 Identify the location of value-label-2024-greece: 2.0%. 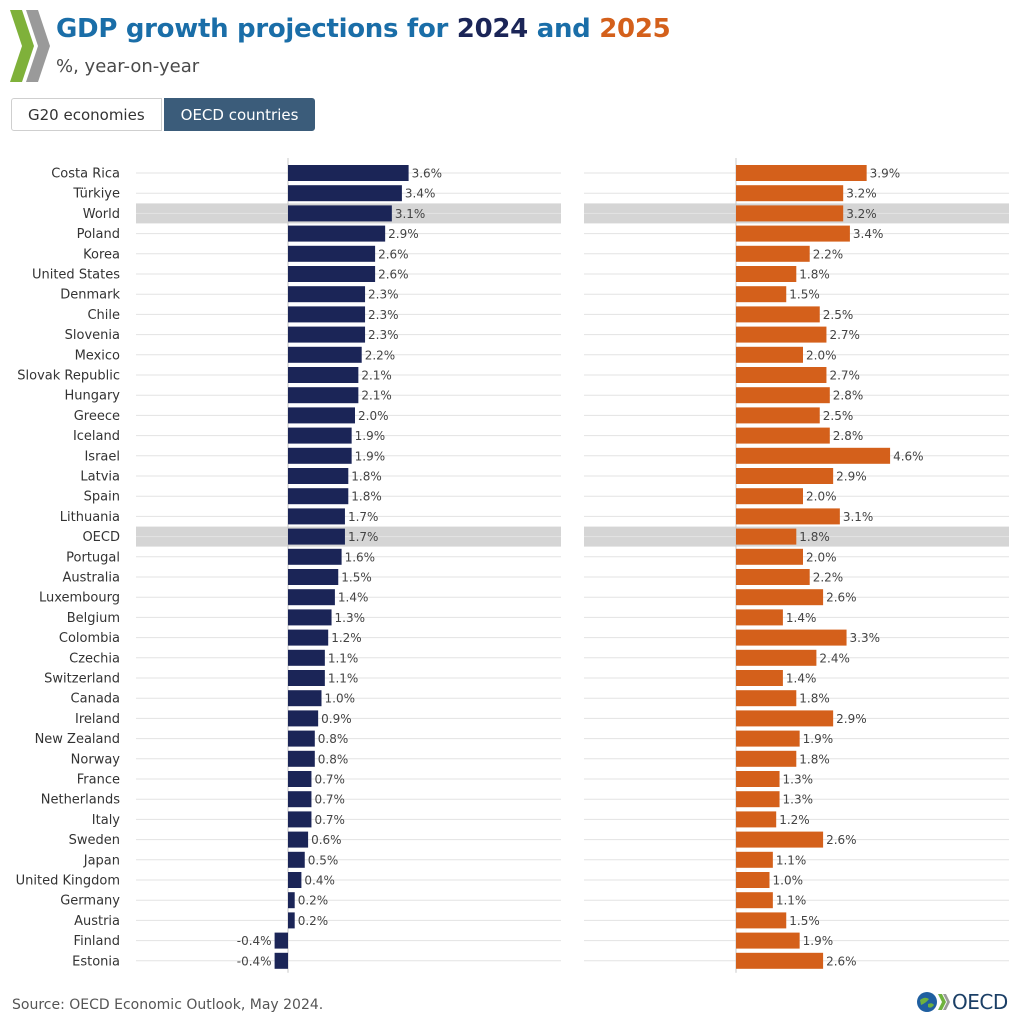
(373, 416).